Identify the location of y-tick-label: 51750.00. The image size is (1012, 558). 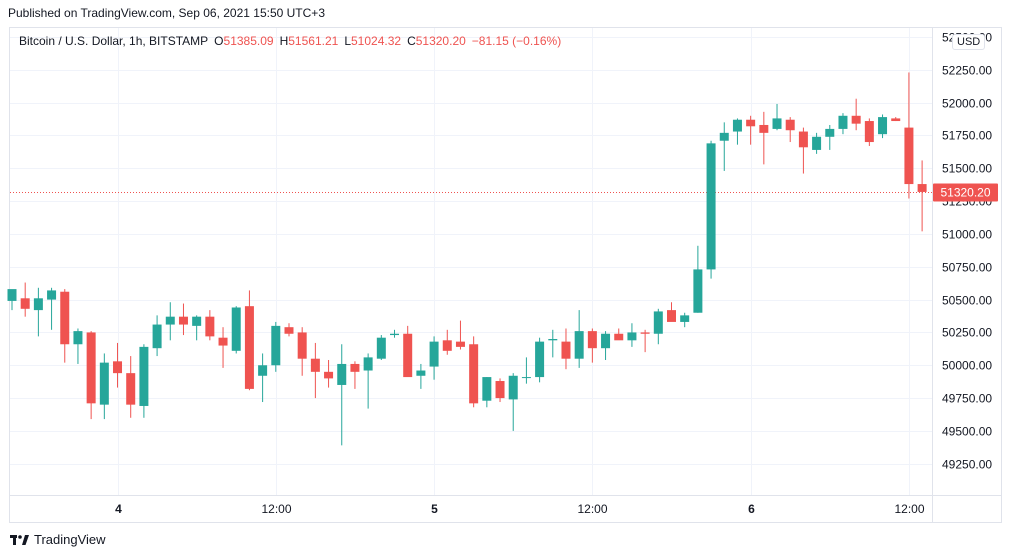
(967, 136).